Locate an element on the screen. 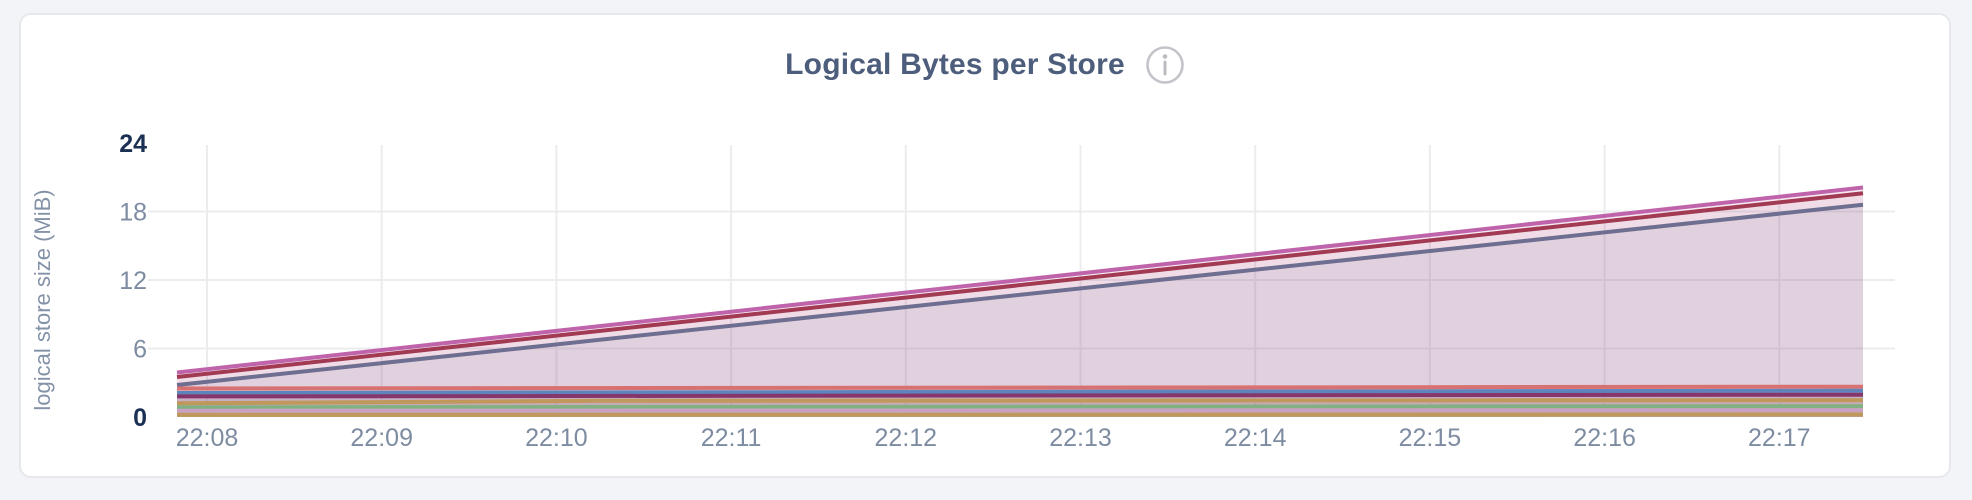  y-tick-labels: 0 6 12 18 24 is located at coordinates (133, 281).